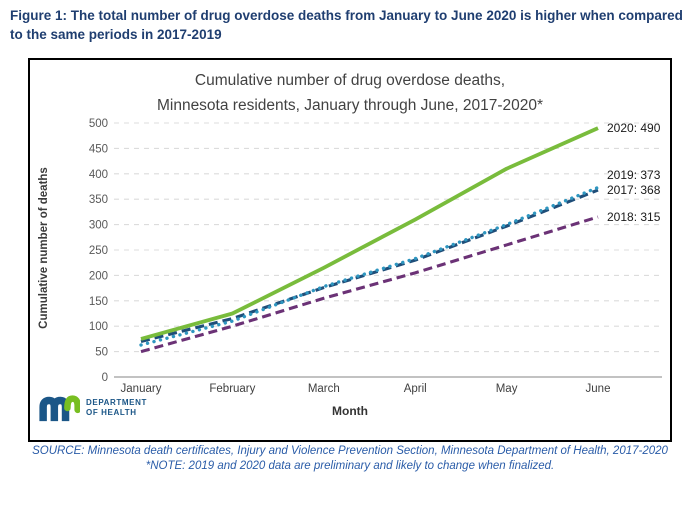 This screenshot has width=700, height=509. What do you see at coordinates (111, 412) in the screenshot?
I see `logo-text-line2: OF HEALTH` at bounding box center [111, 412].